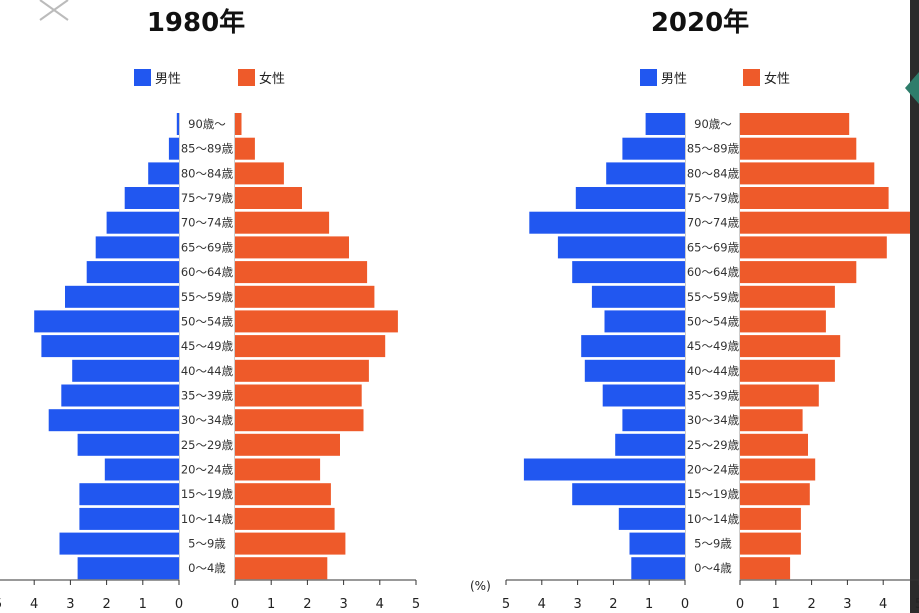  I want to click on age-label: 25～29歳, so click(713, 445).